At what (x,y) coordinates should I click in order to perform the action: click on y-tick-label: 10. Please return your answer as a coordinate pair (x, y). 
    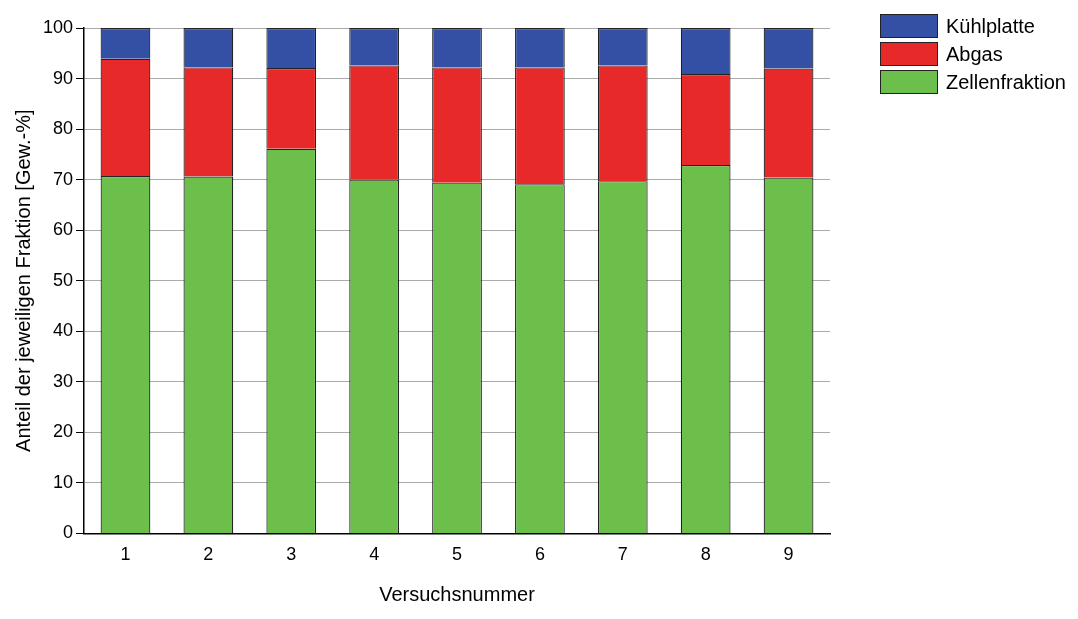
    Looking at the image, I should click on (63, 481).